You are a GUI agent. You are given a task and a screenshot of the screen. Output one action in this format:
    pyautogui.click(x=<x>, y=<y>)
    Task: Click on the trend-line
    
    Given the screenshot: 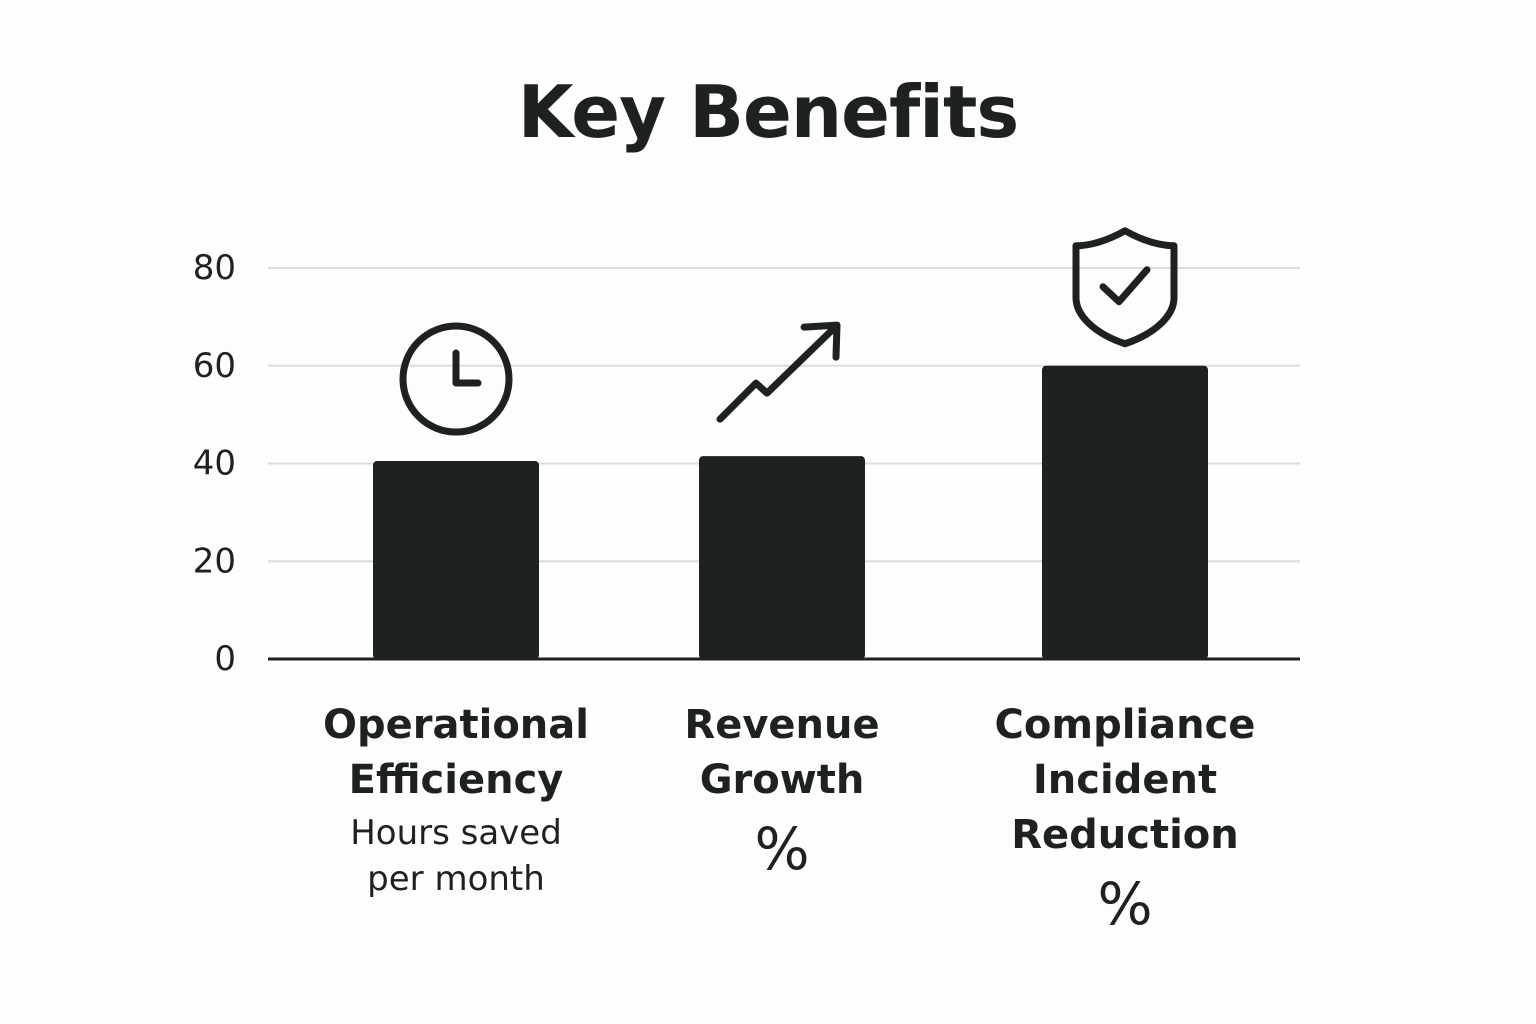 What is the action you would take?
    pyautogui.click(x=776, y=374)
    